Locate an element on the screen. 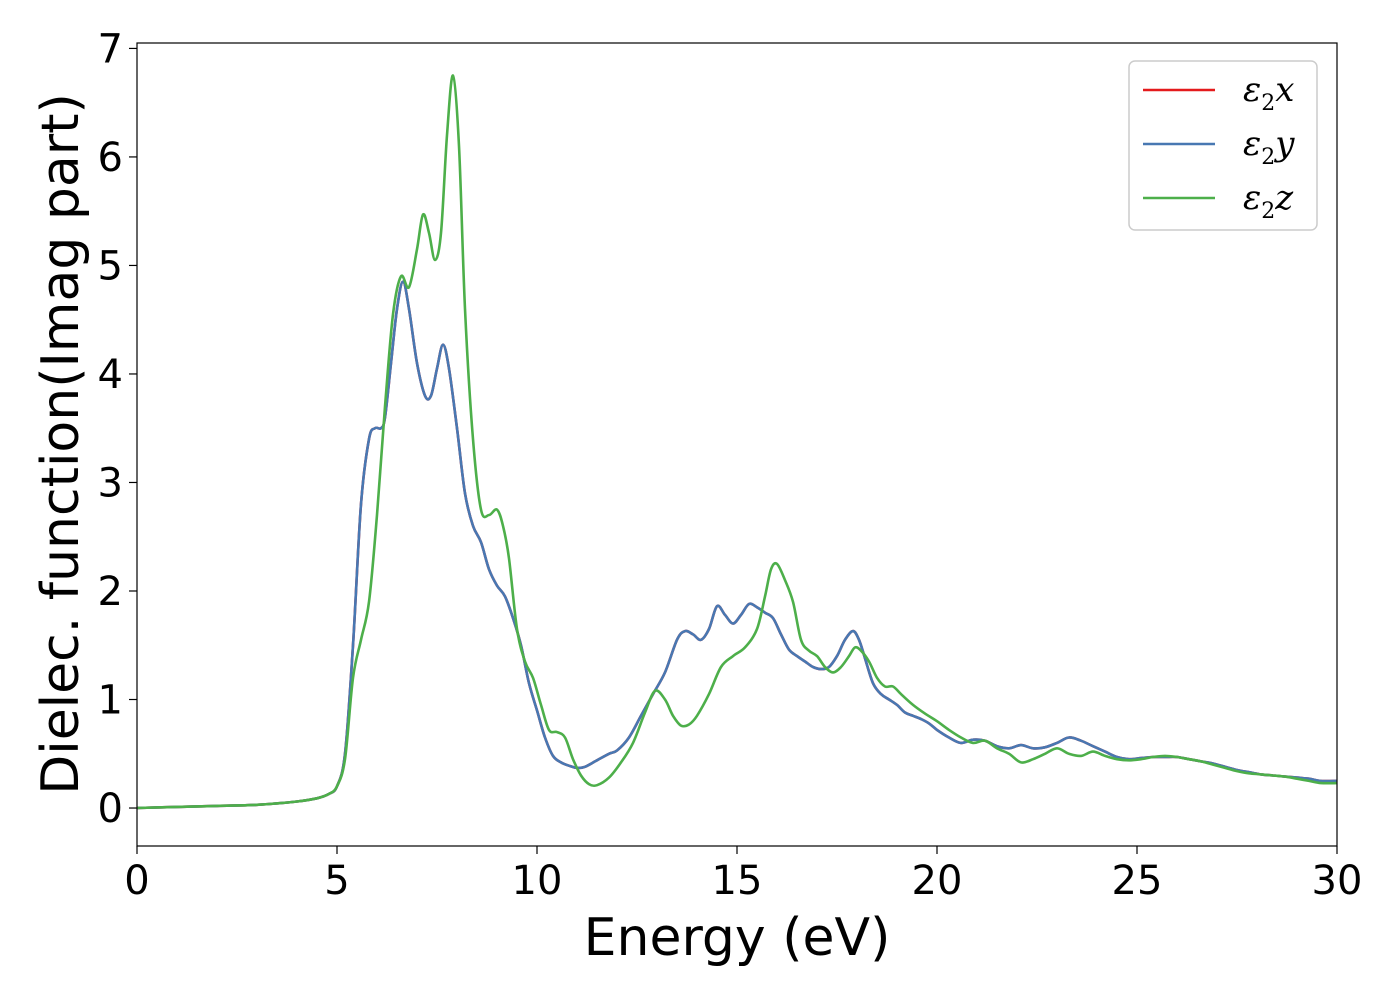  x-axis-title: Energy (eV) is located at coordinates (737, 938).